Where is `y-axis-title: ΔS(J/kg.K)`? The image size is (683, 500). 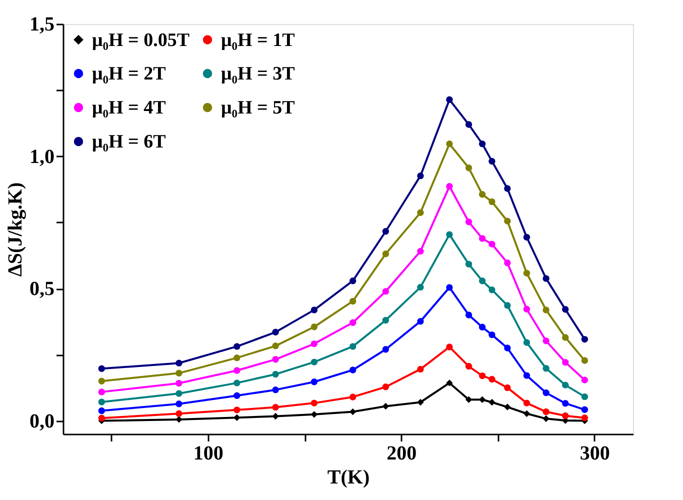
y-axis-title: ΔS(J/kg.K) is located at coordinates (15, 229).